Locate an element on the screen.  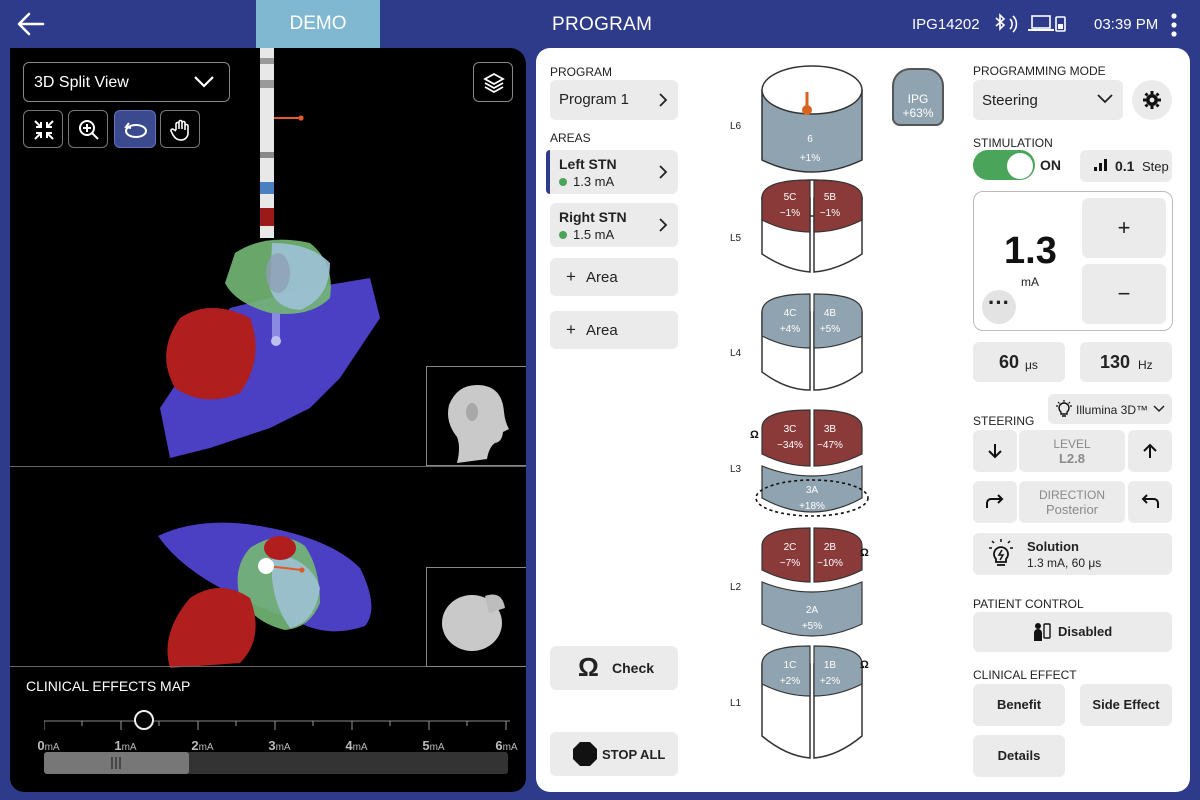
steering-label: STEERING is located at coordinates (1004, 421).